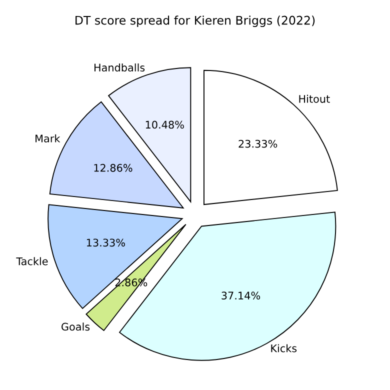 This screenshot has width=390, height=390. I want to click on chart-title: DT score spread for Kieren Briggs (2022), so click(195, 22).